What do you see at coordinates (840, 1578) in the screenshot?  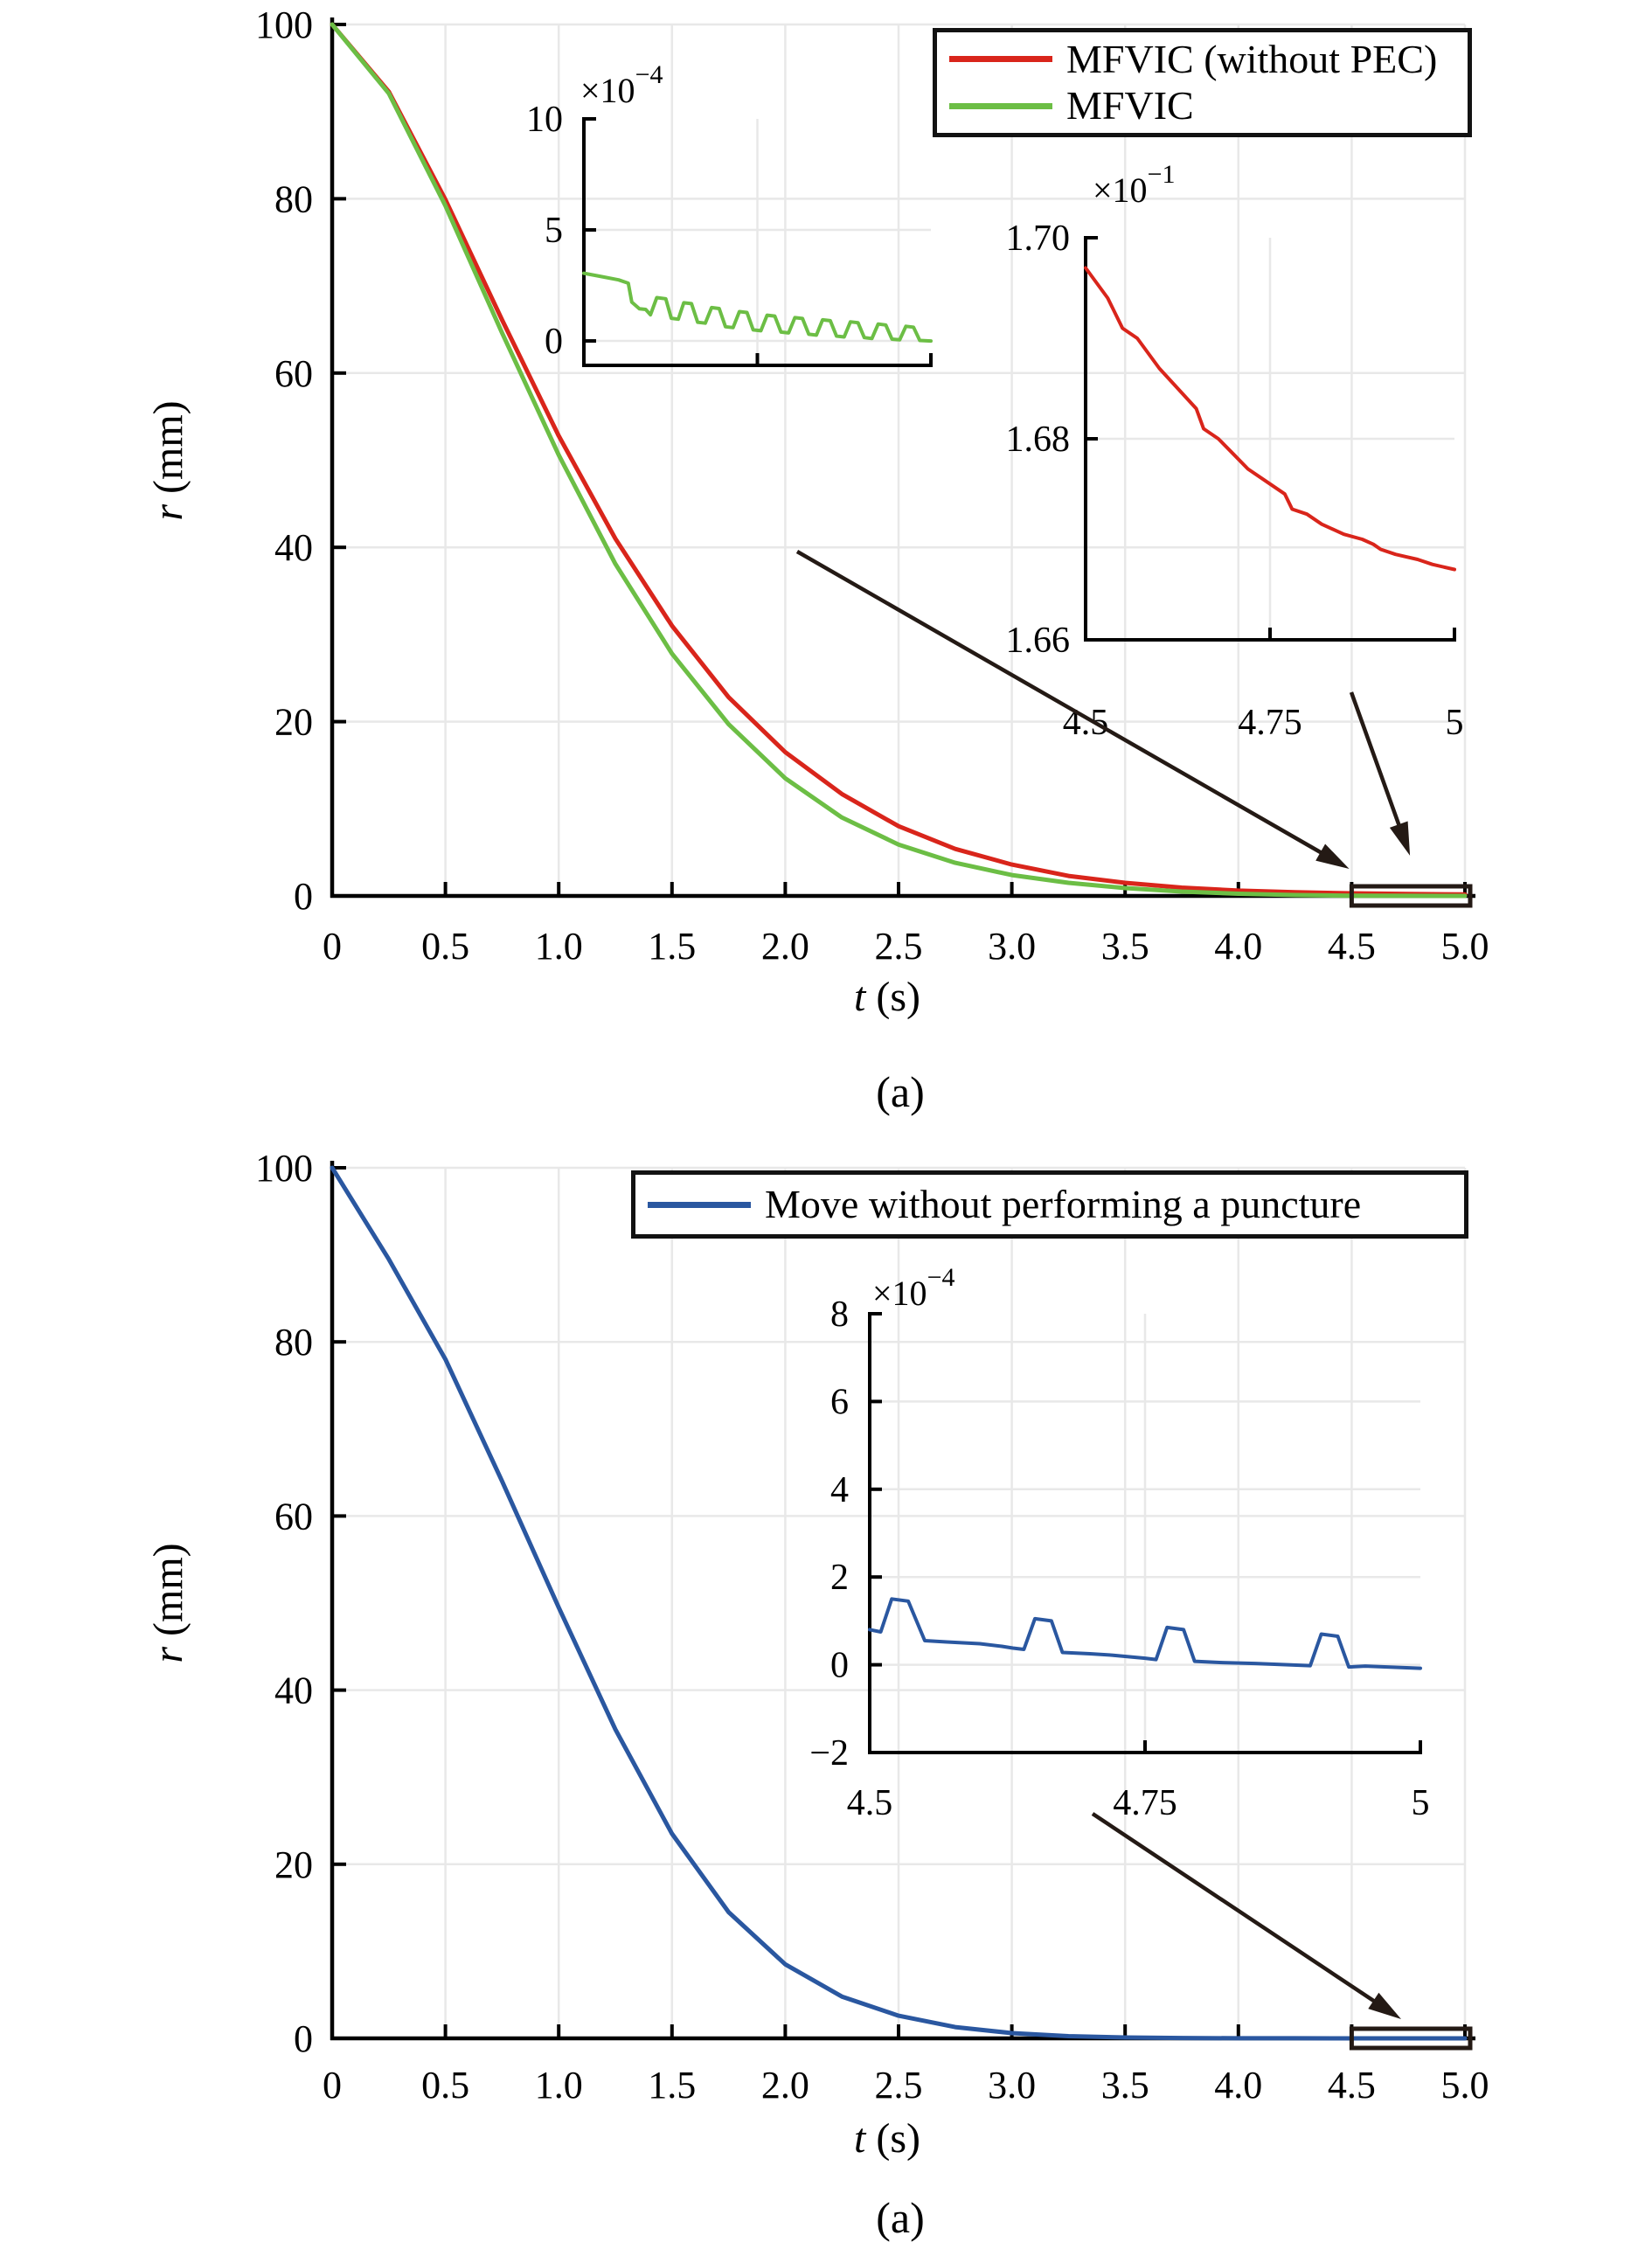 I see `inset-tick-label: 2` at bounding box center [840, 1578].